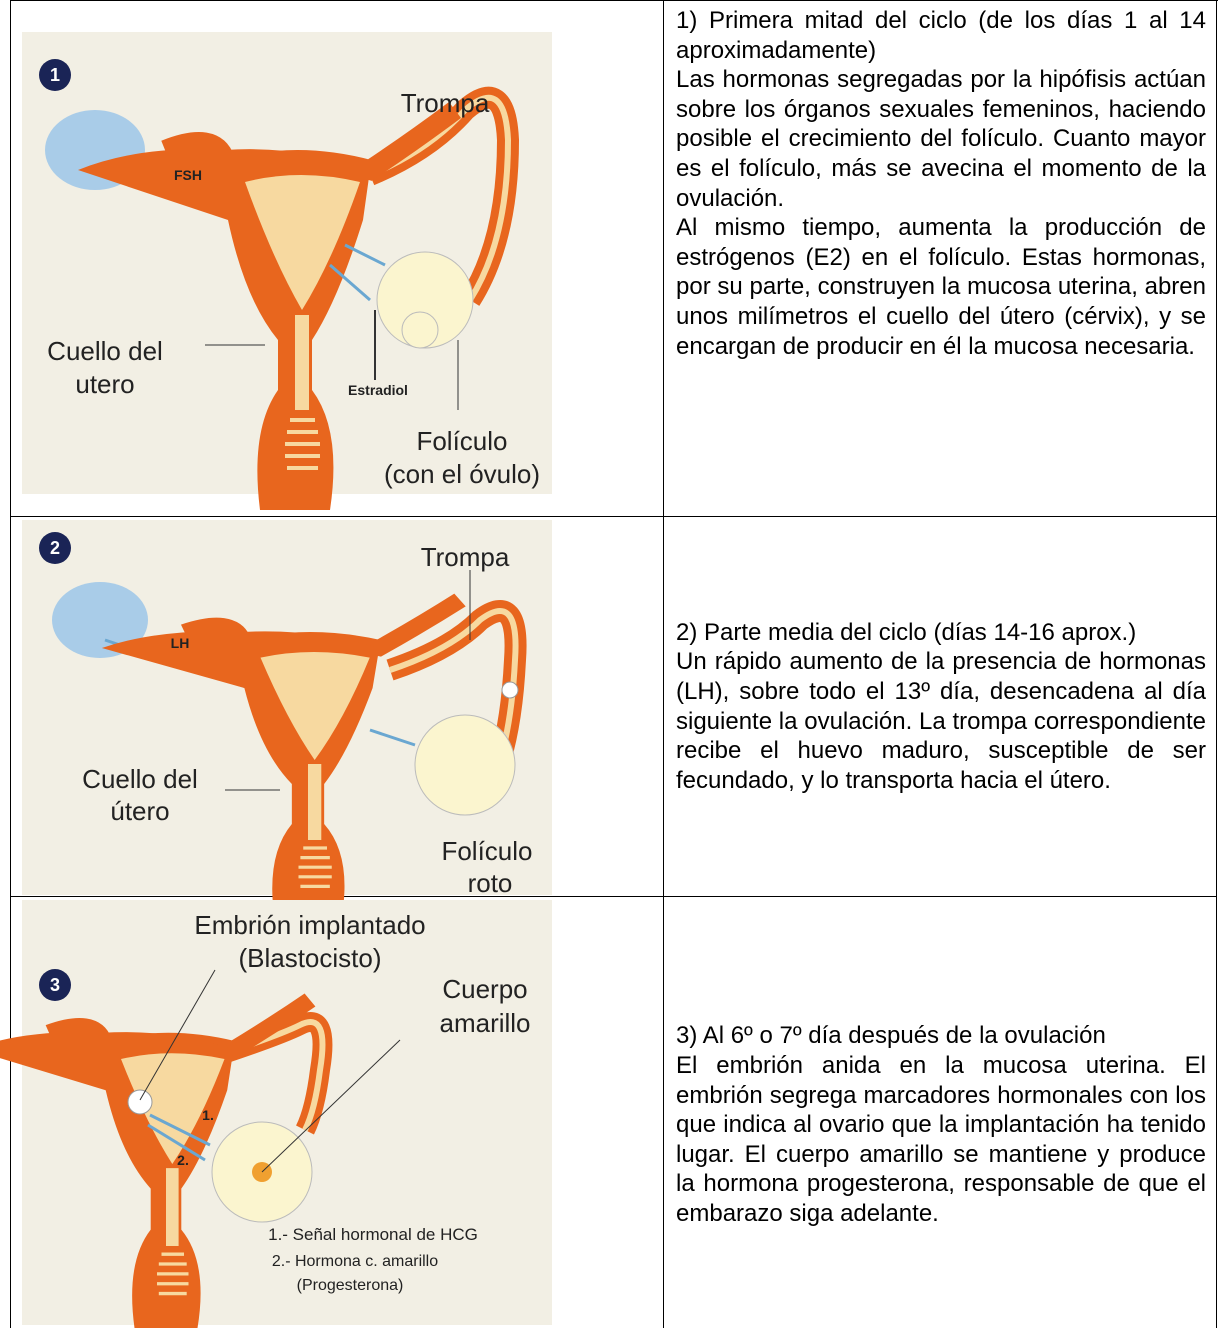  I want to click on figure-number: 3, so click(55, 985).